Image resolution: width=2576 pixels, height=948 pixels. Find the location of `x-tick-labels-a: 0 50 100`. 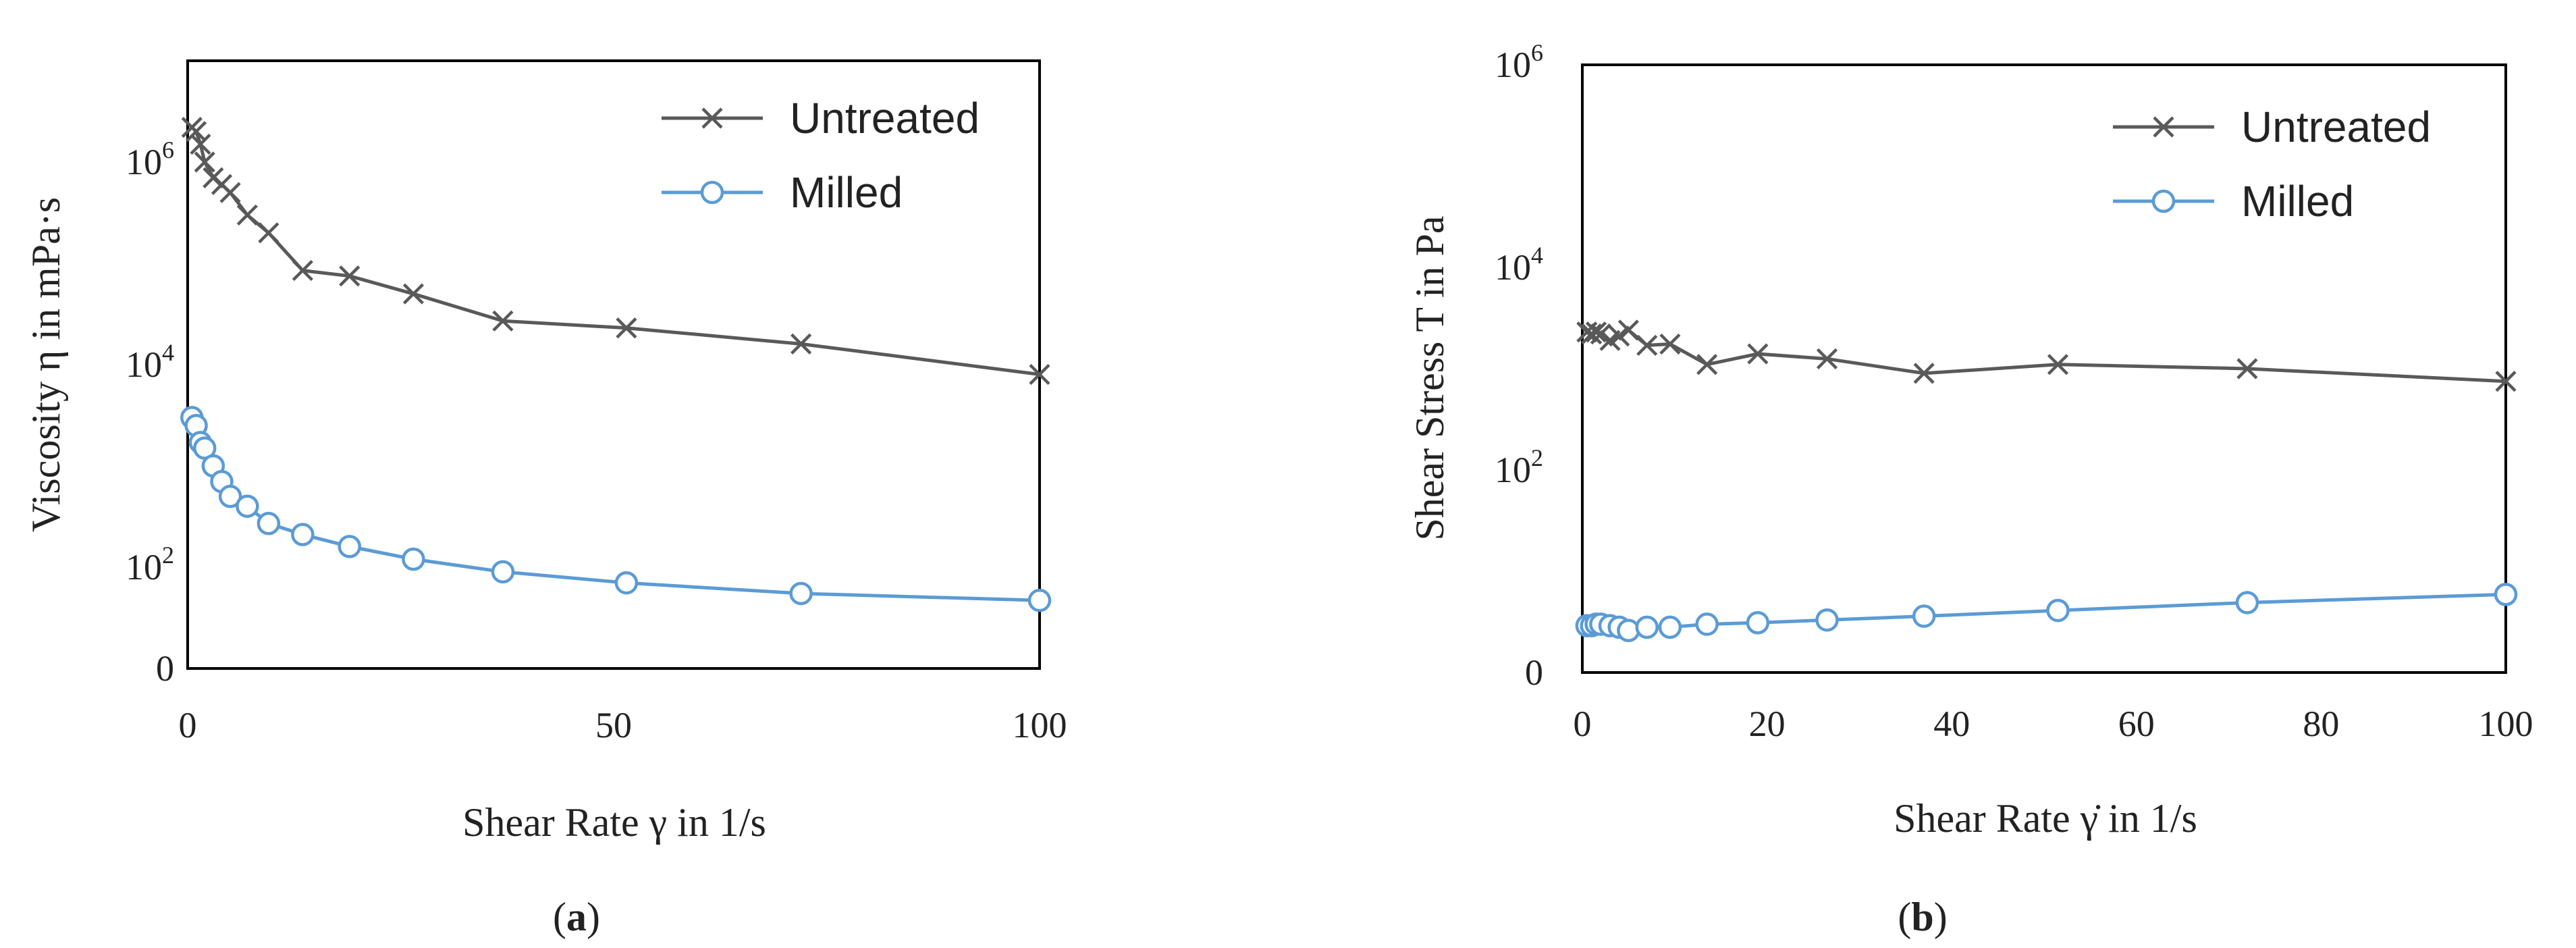

x-tick-labels-a: 0 50 100 is located at coordinates (623, 725).